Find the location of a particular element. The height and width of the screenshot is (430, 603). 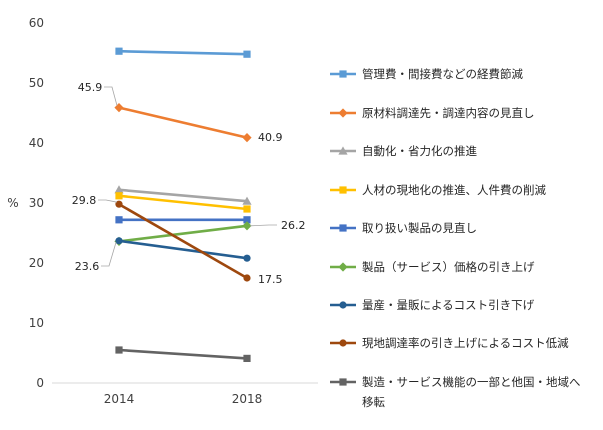

y-tick-label: 40 is located at coordinates (36, 143).